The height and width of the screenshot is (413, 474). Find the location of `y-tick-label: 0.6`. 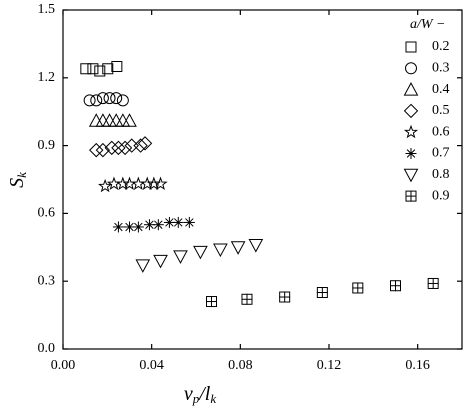

y-tick-label: 0.6 is located at coordinates (47, 213).